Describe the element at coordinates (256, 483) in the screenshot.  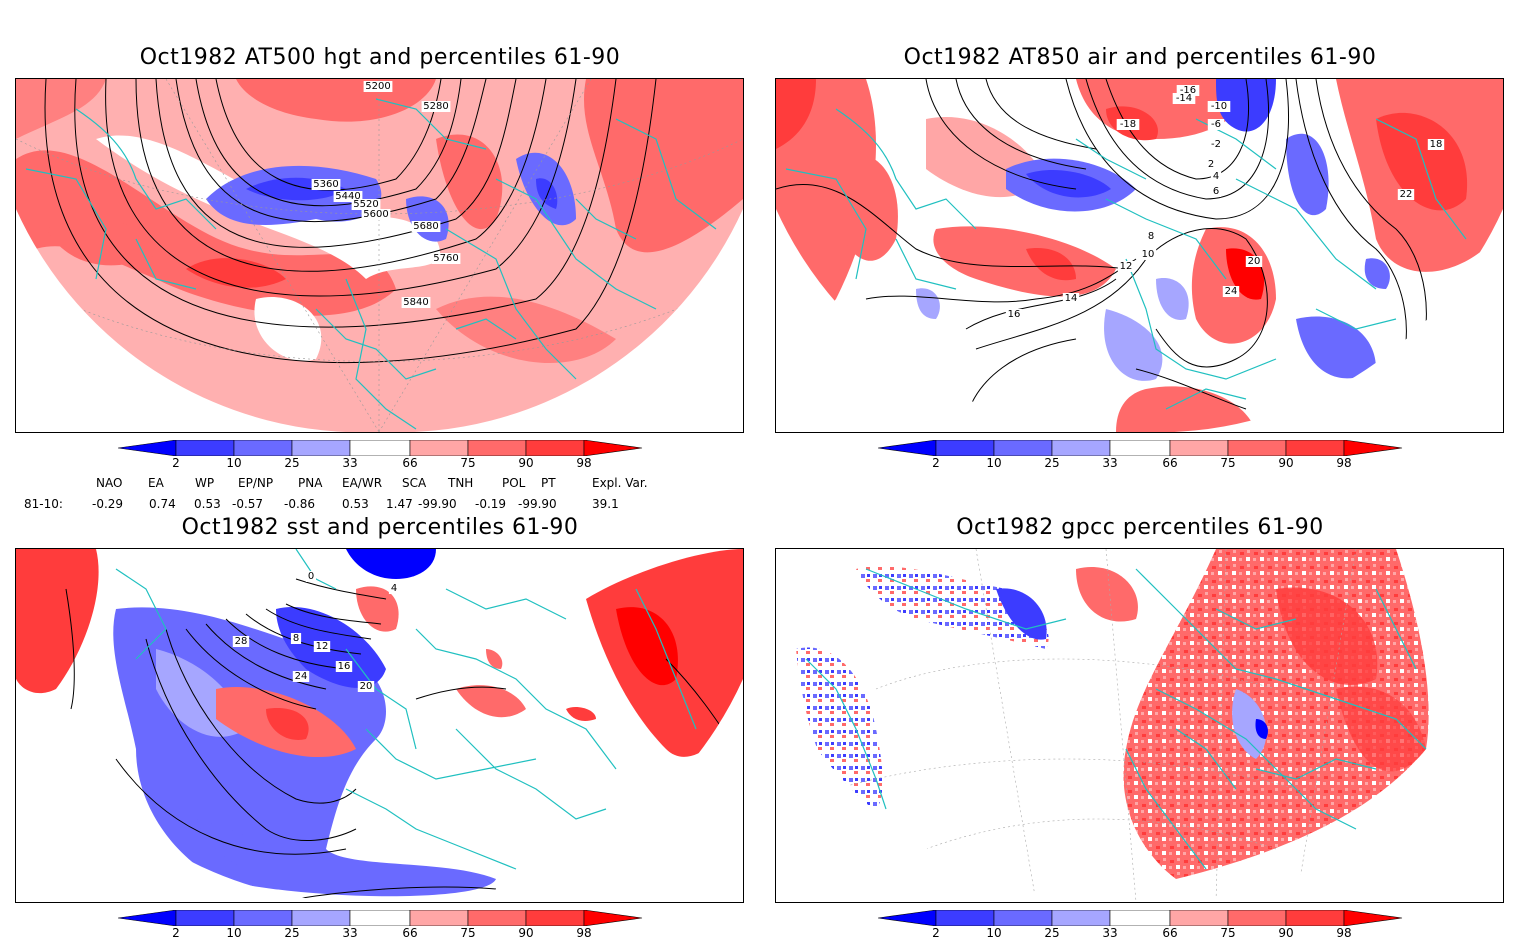
I see `index-name: EP/NP` at that location.